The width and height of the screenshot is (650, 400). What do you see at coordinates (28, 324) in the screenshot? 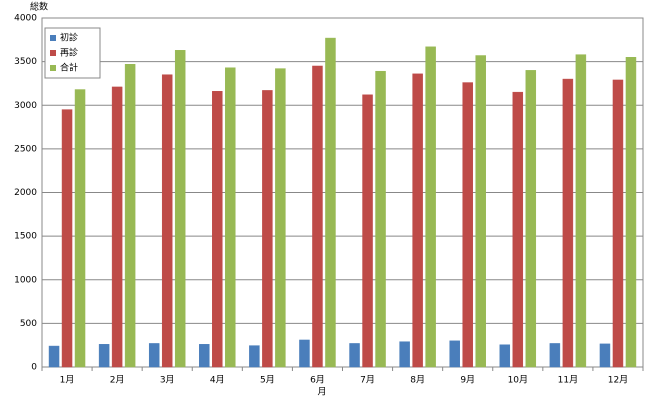
I see `y-tick-label: 500` at bounding box center [28, 324].